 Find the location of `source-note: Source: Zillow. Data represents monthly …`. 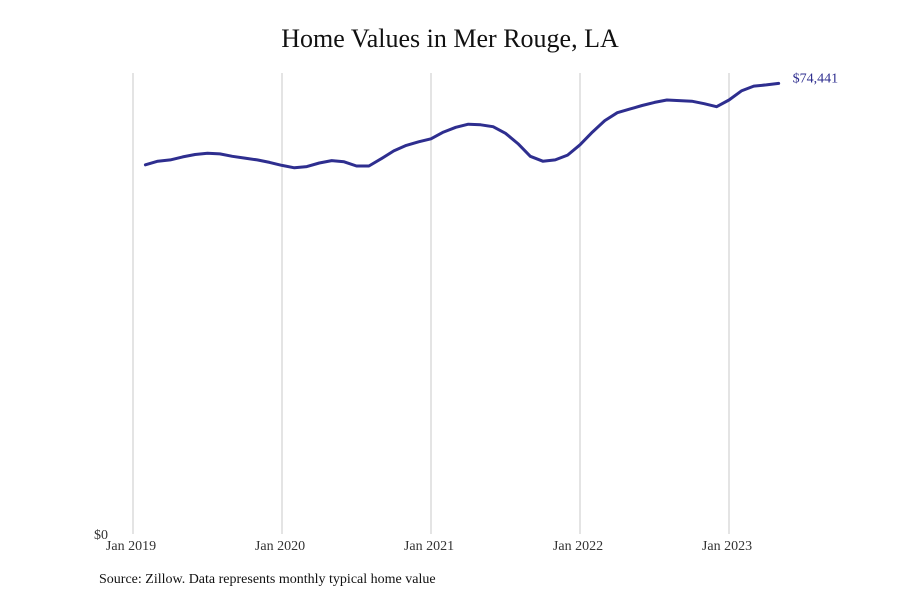

source-note: Source: Zillow. Data represents monthly … is located at coordinates (267, 579).